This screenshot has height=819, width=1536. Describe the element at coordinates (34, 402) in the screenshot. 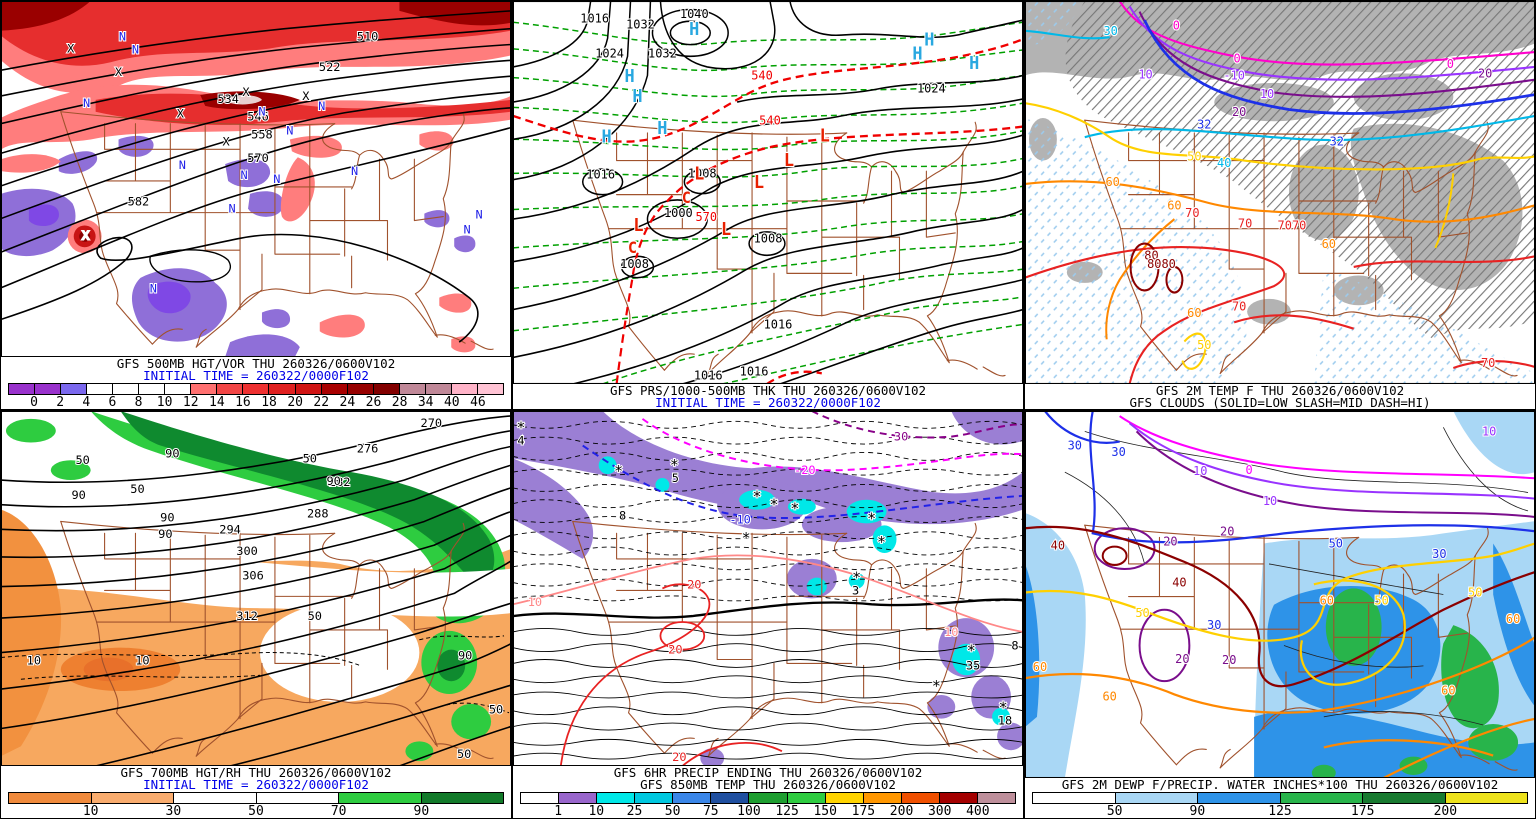

I see `colorbar-tick-label: 0` at that location.